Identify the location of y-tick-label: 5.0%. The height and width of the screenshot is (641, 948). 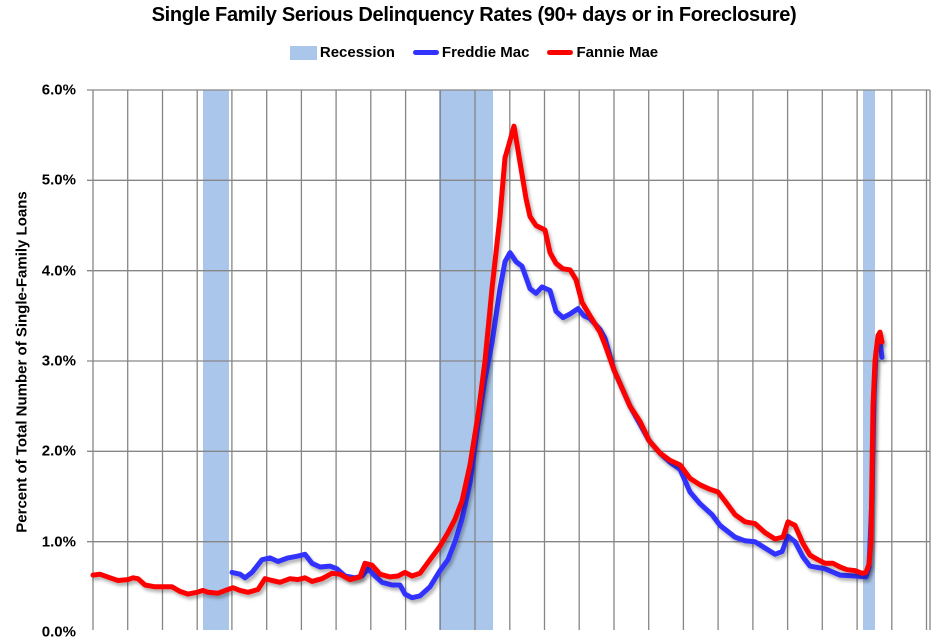
(58, 180).